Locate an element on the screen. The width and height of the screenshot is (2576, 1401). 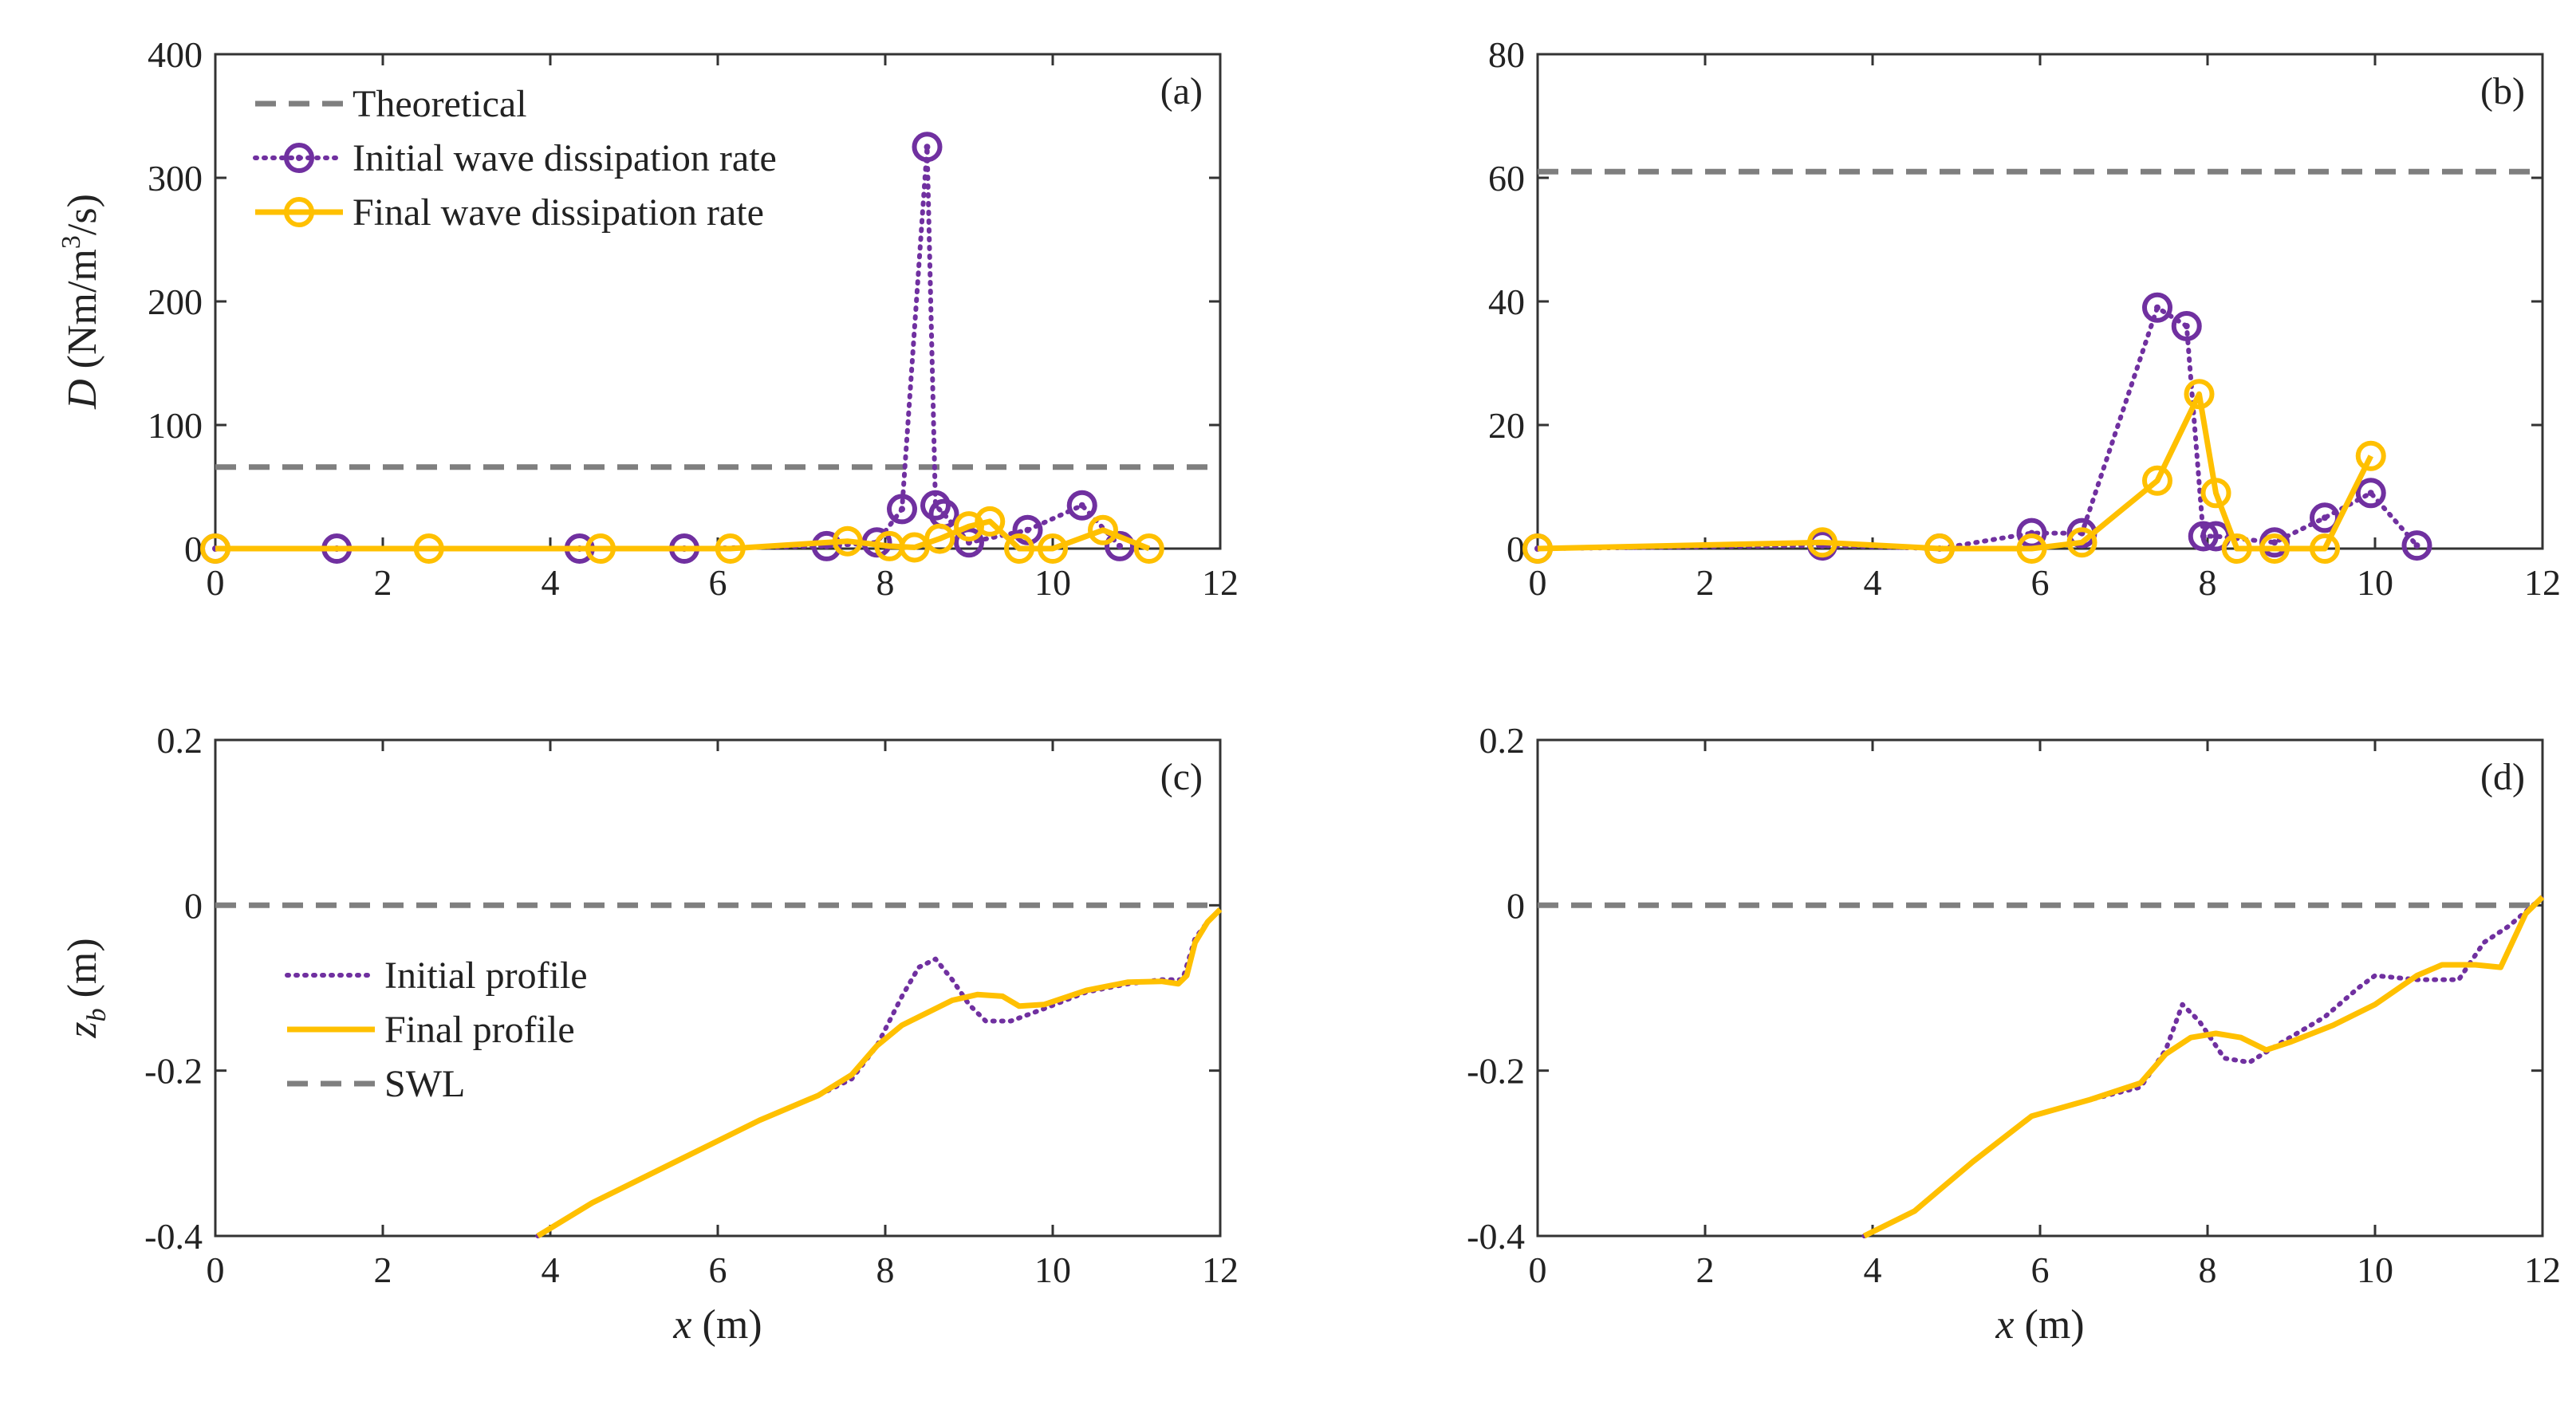
legend-marker-dot is located at coordinates (299, 158).